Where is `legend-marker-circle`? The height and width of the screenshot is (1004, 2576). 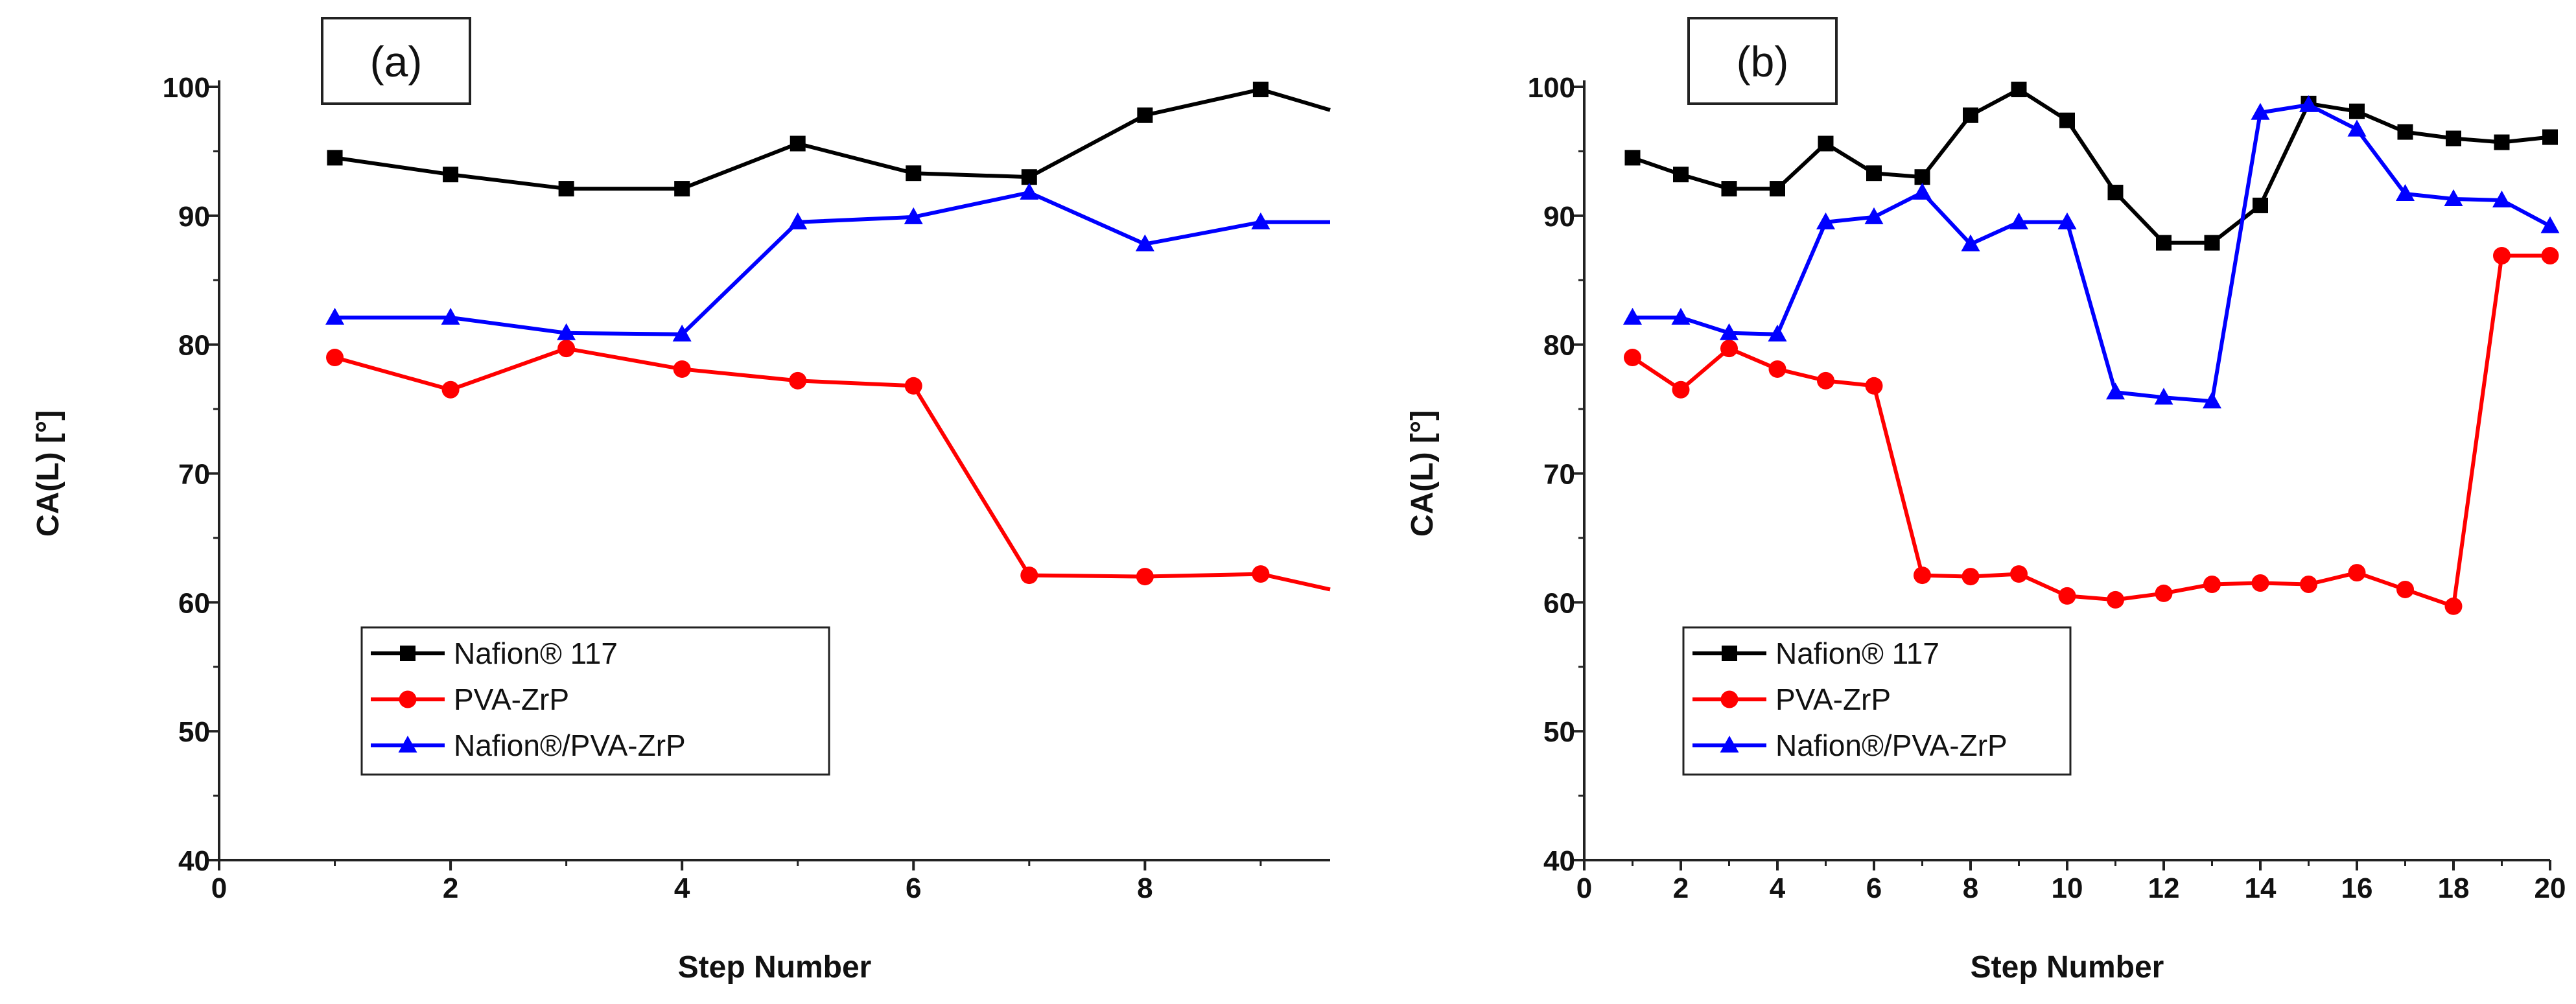
legend-marker-circle is located at coordinates (1729, 699).